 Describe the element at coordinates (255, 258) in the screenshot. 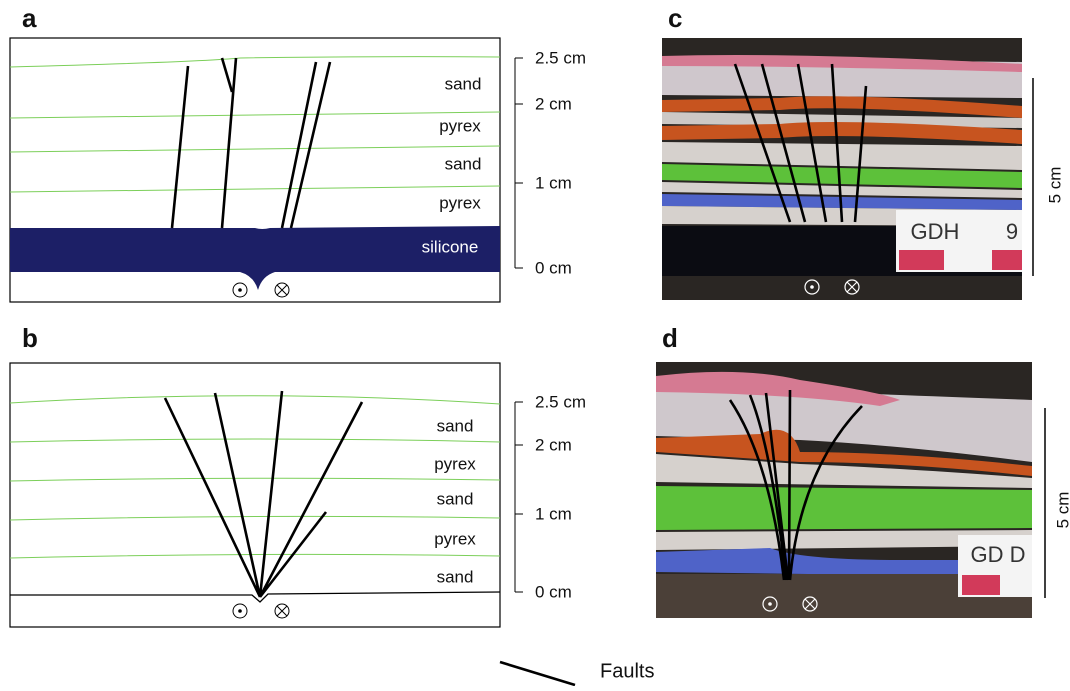

I see `silicone-layer` at that location.